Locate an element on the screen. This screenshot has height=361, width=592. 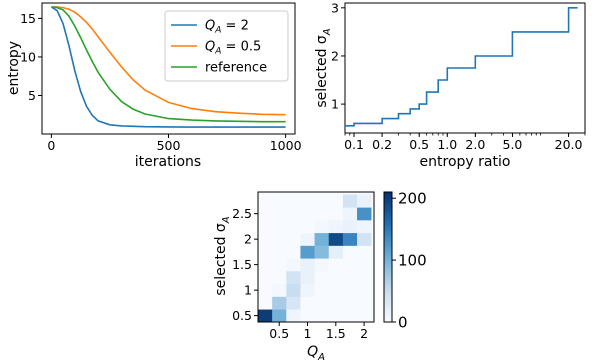
chart1-series-lines is located at coordinates (168, 67).